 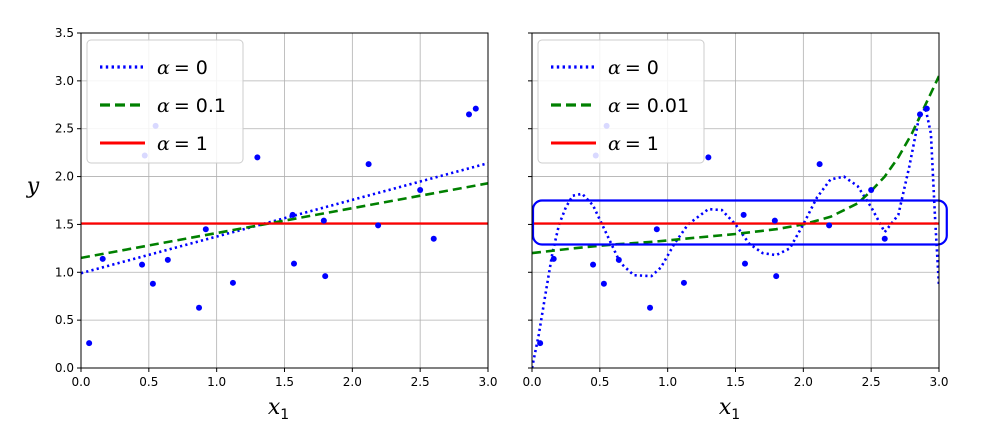 I want to click on y-tick-label: 2.0, so click(x=64, y=177).